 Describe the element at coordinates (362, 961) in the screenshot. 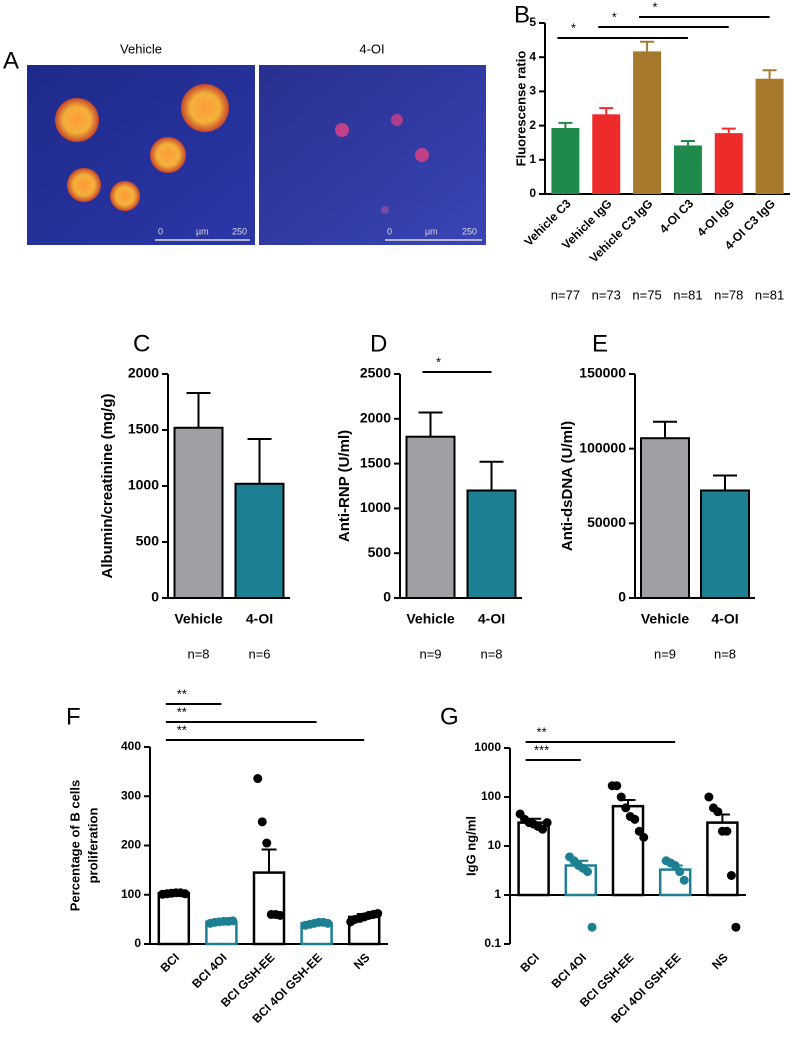

I see `x-tick-label: NS` at that location.